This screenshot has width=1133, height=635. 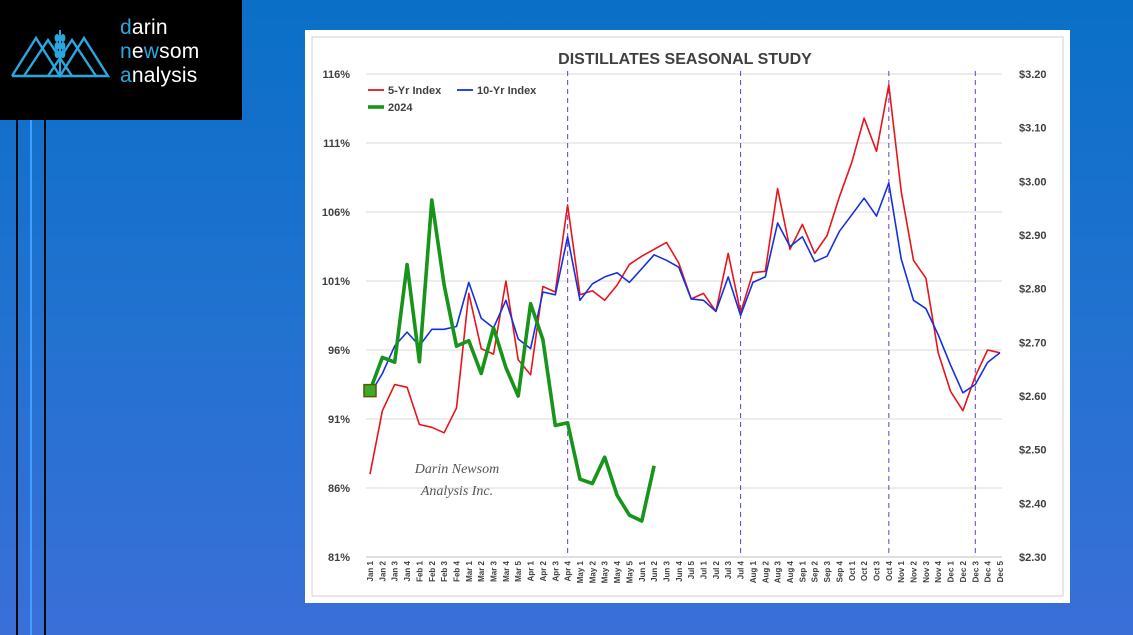 I want to click on x-tick-label: Jul 1, so click(x=704, y=569).